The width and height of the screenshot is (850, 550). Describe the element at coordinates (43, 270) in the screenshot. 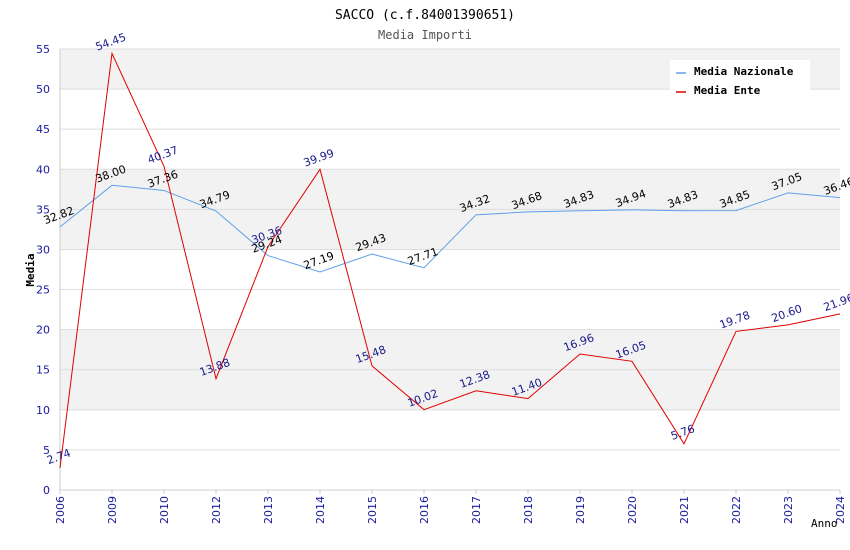

I see `y-tick-labels: 0 5 10 15 20 25 30 35 40 45 50 55` at that location.